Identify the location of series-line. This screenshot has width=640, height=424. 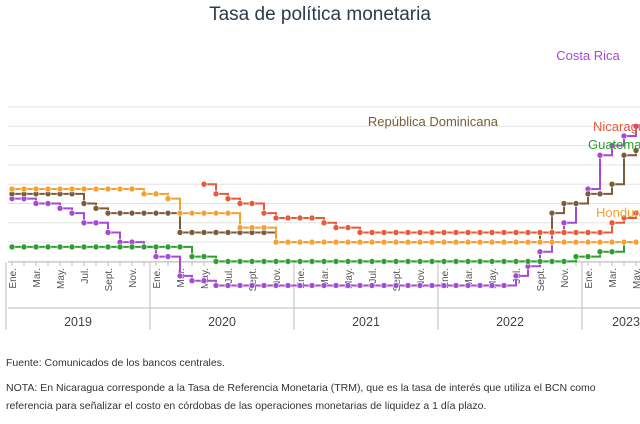
(324, 216).